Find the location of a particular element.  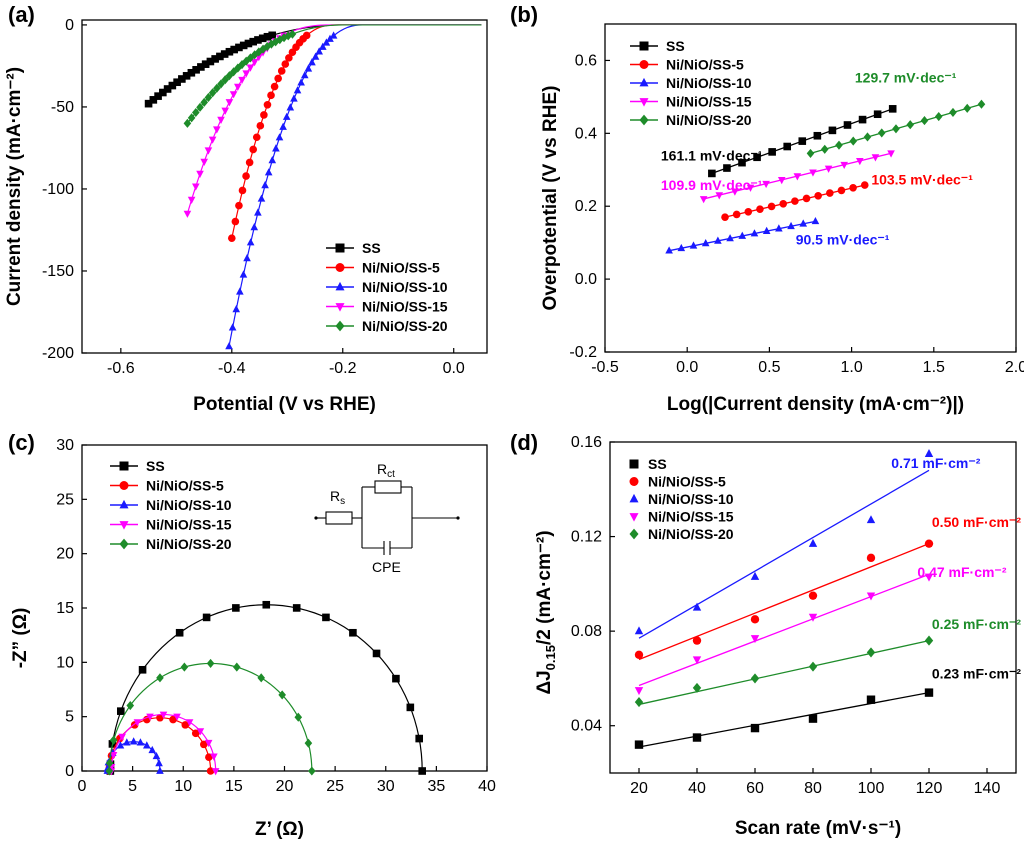

panel-label-b: (b) is located at coordinates (524, 14).